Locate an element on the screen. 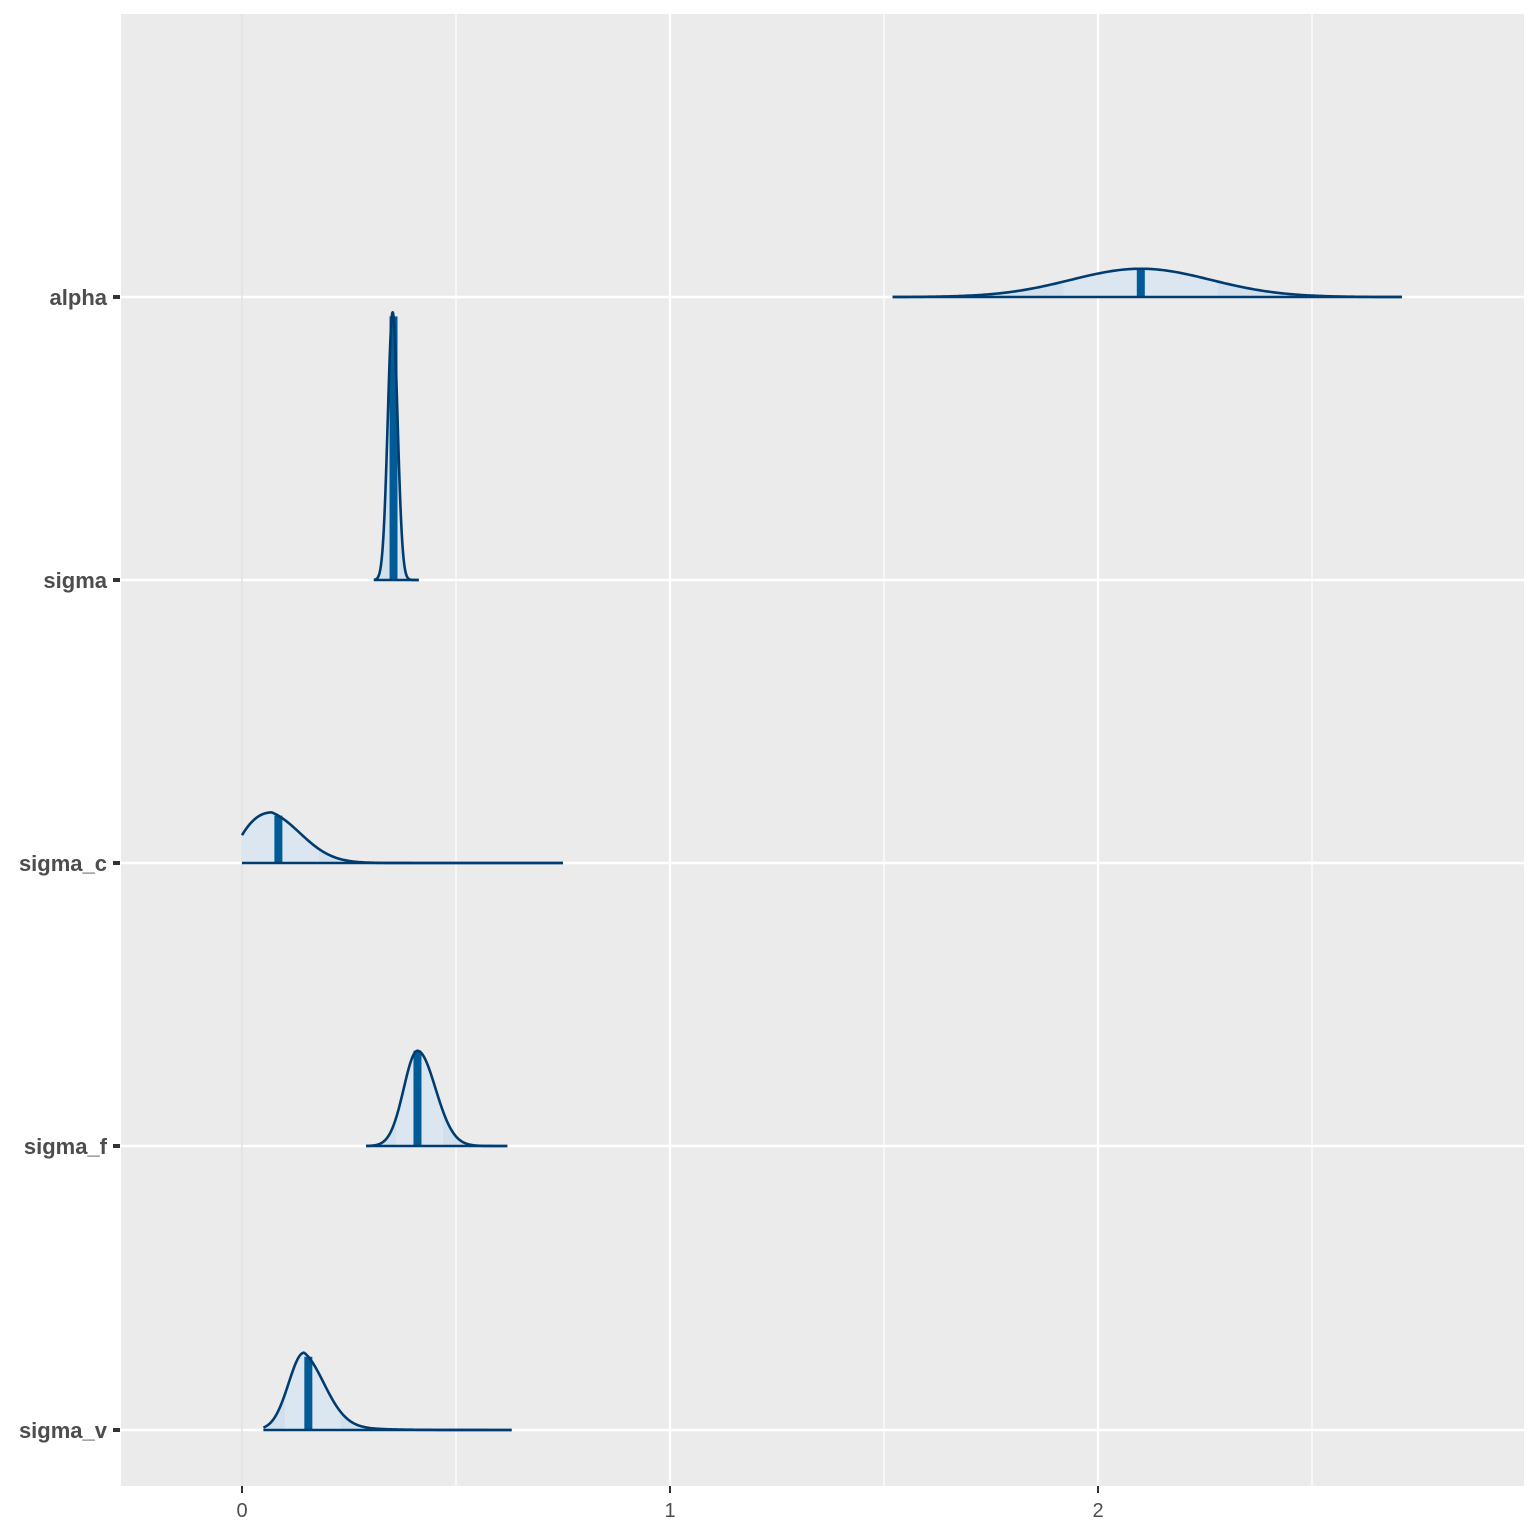  x-axis: 0 1 2 is located at coordinates (670, 1504).